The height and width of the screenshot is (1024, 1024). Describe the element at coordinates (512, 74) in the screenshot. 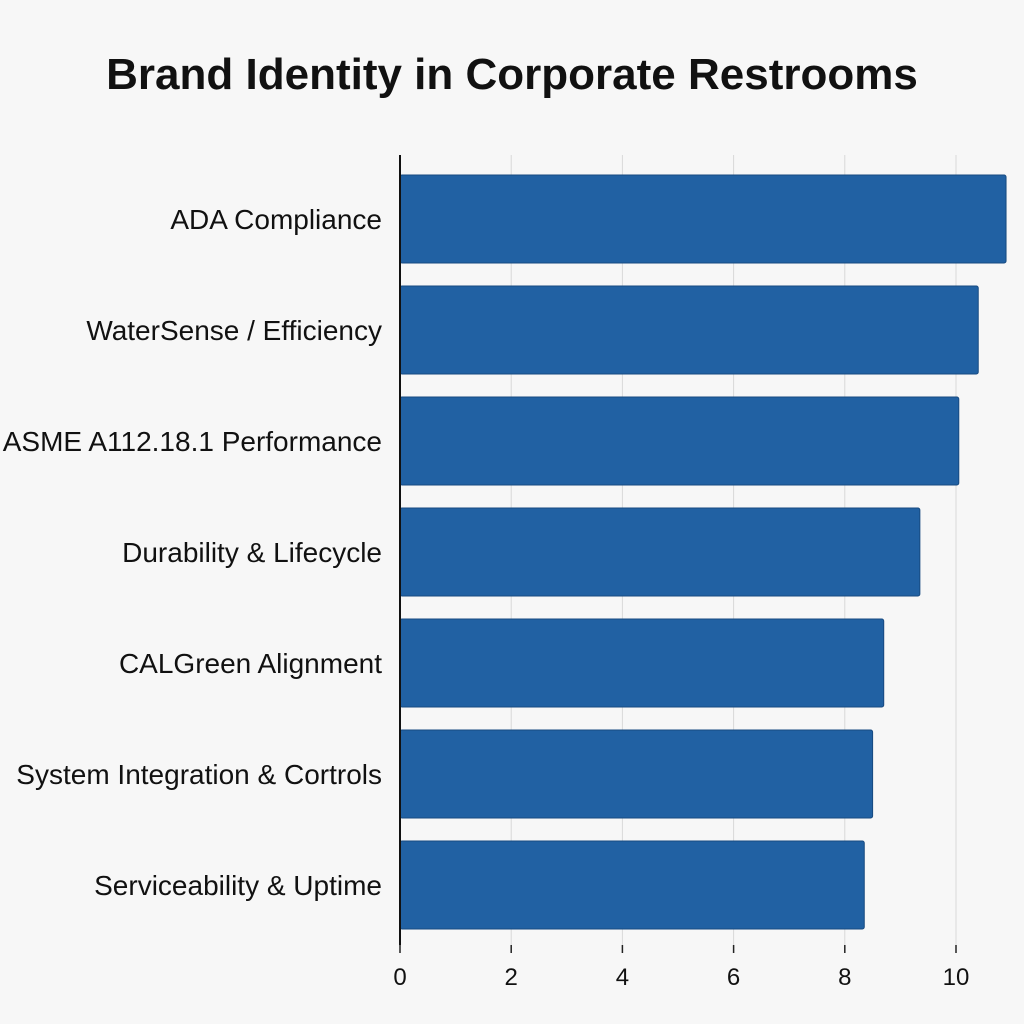

I see `chart-title: Brand Identity in Corporate Restrooms` at that location.